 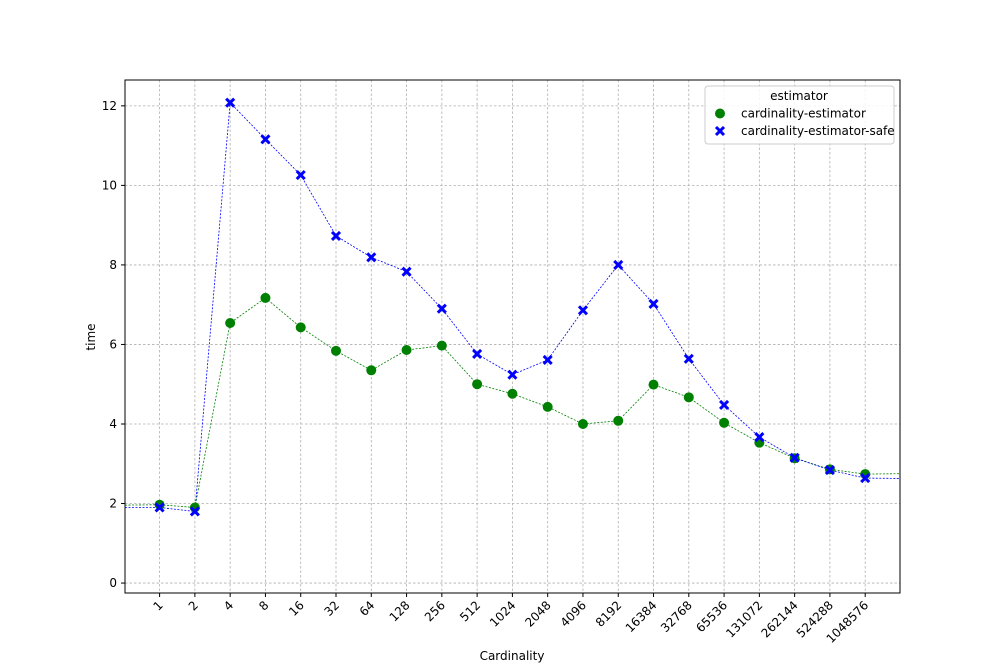 I want to click on x-tick-label: 32768, so click(x=676, y=616).